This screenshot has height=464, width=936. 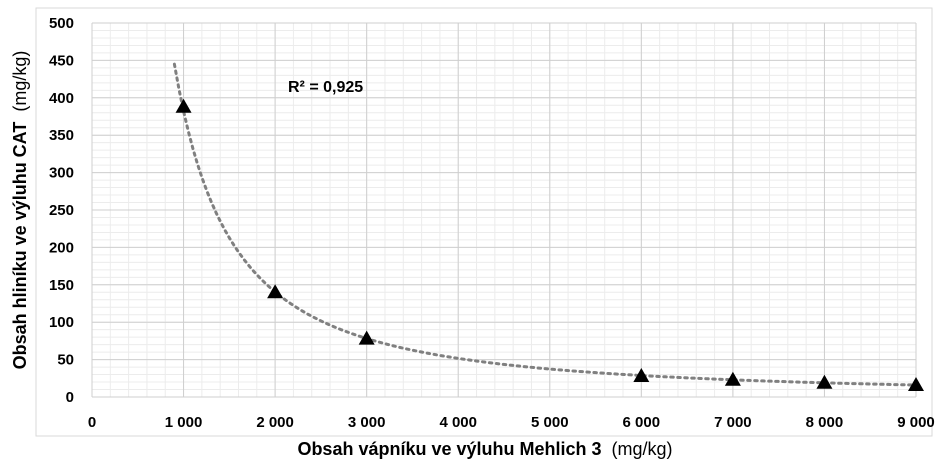 What do you see at coordinates (550, 422) in the screenshot?
I see `x-tick-label: 5 000` at bounding box center [550, 422].